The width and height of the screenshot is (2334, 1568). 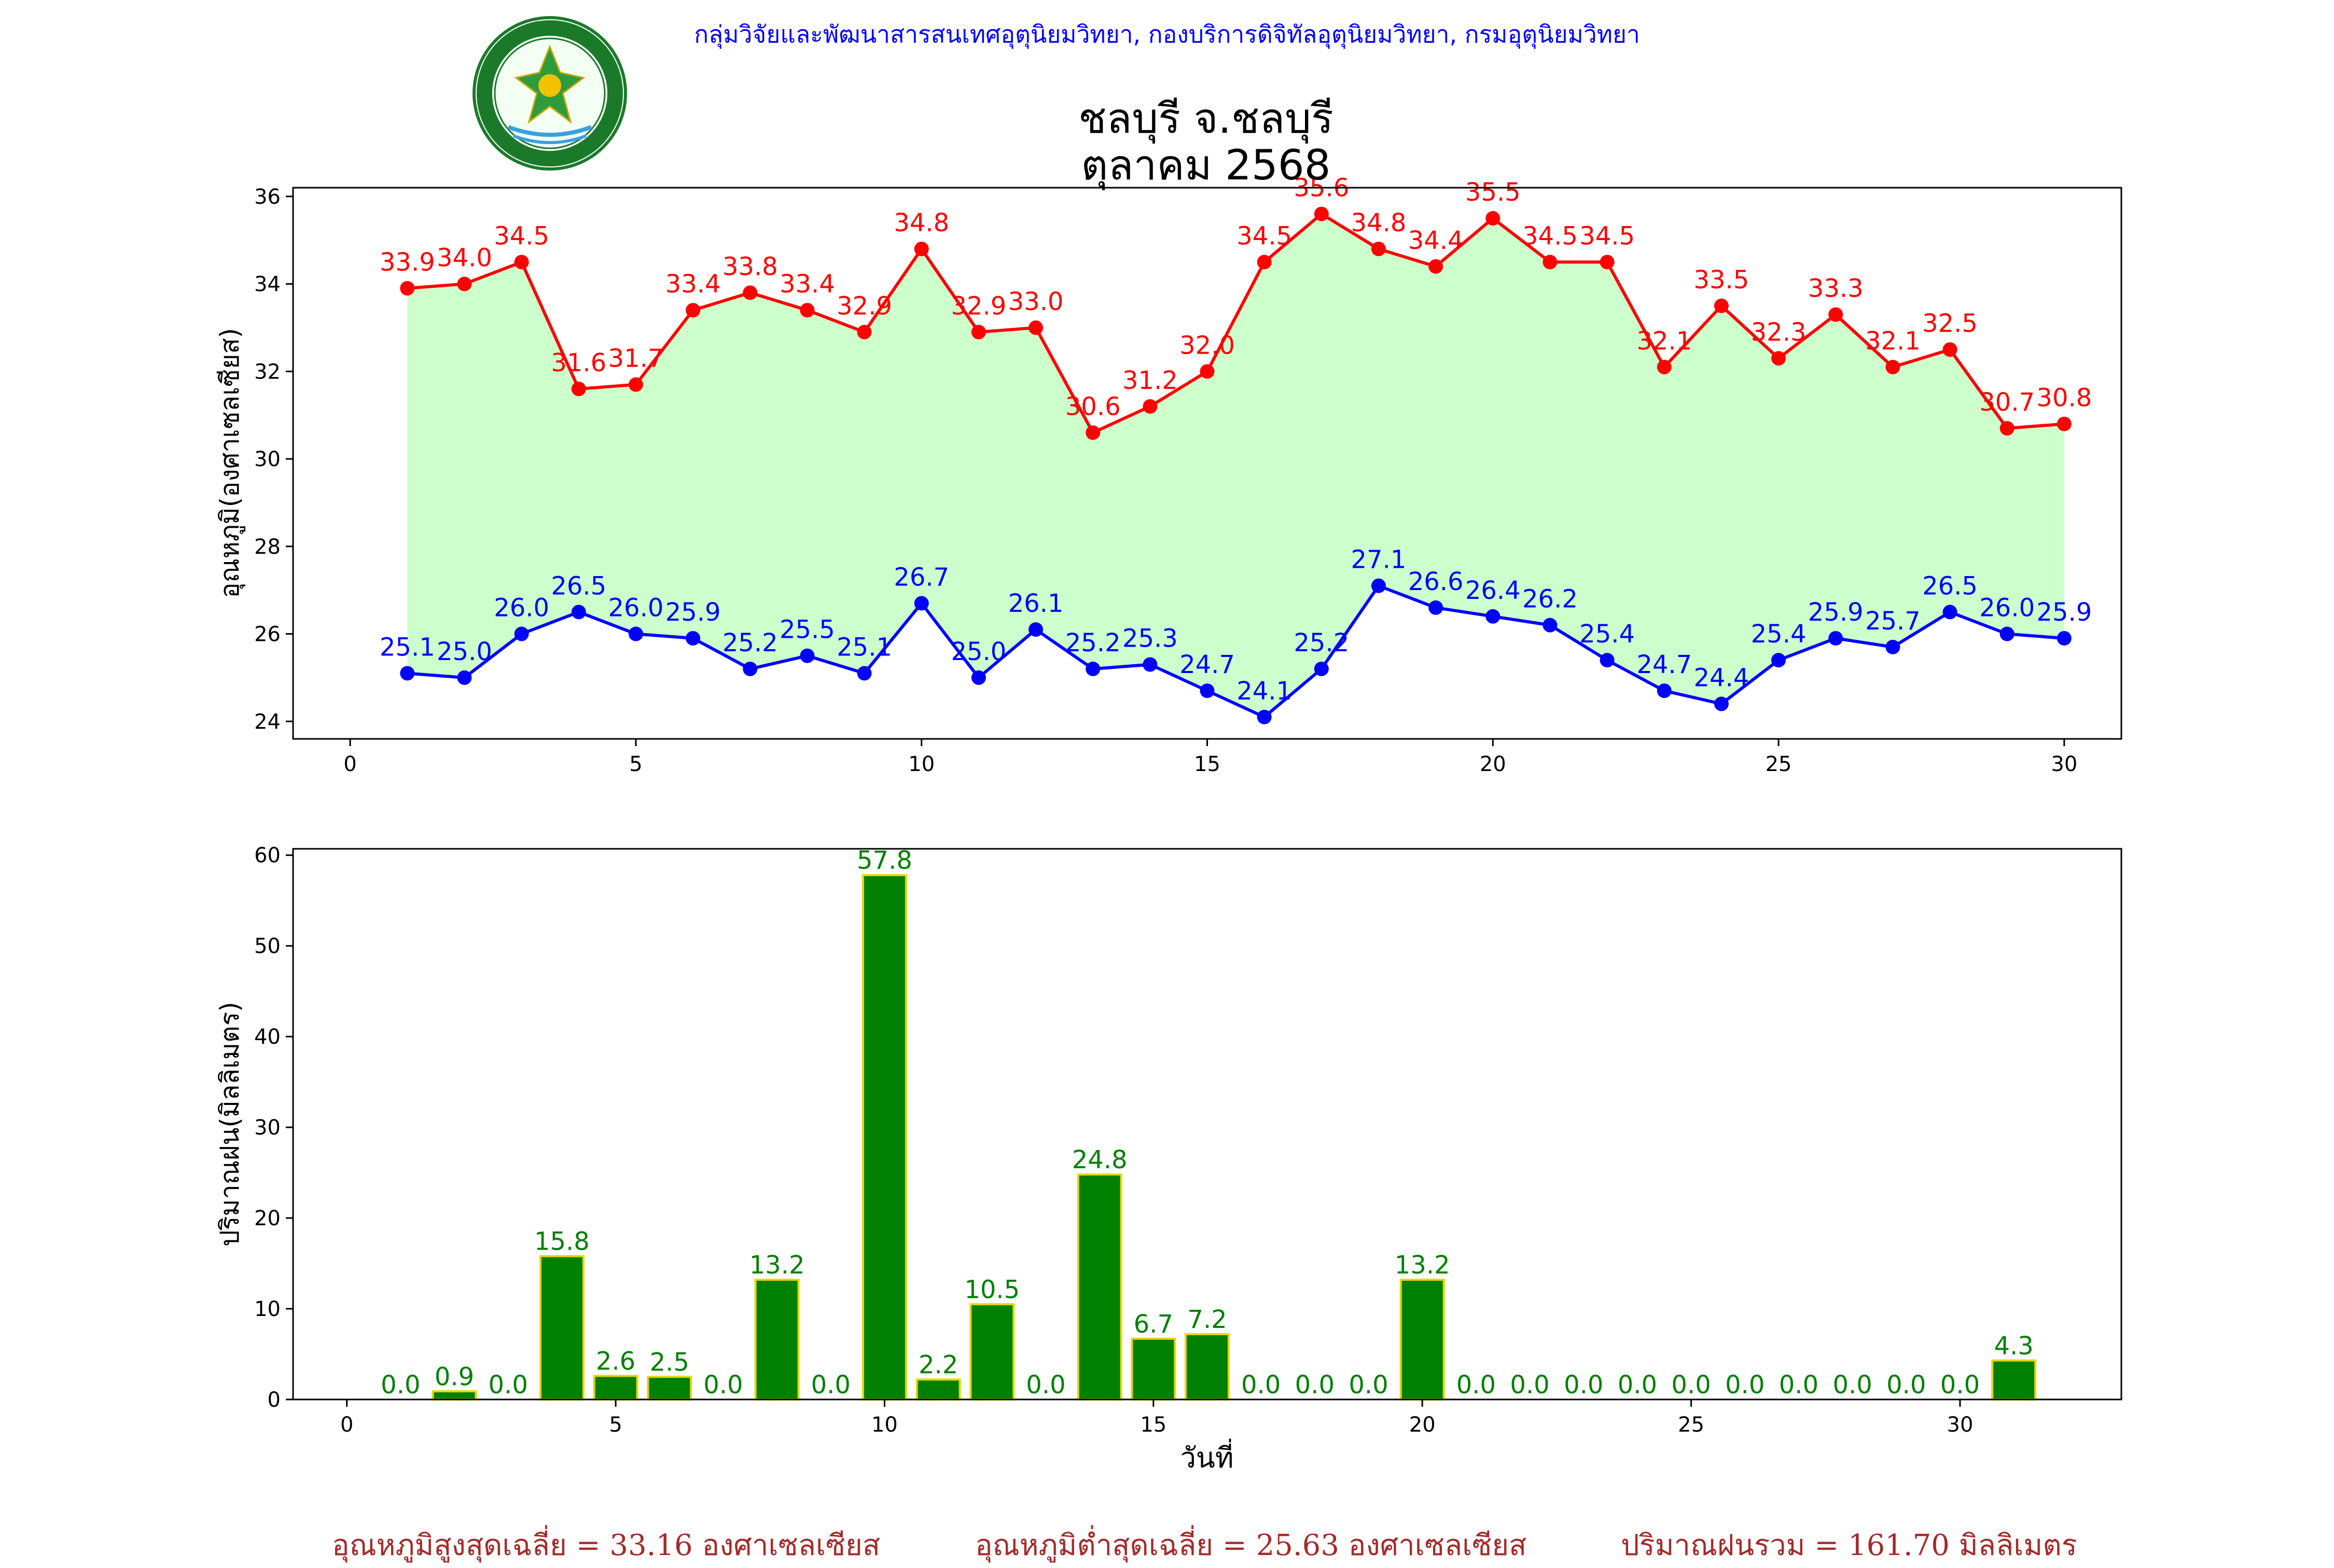 I want to click on temperature-x-tick-label: 15, so click(x=1207, y=764).